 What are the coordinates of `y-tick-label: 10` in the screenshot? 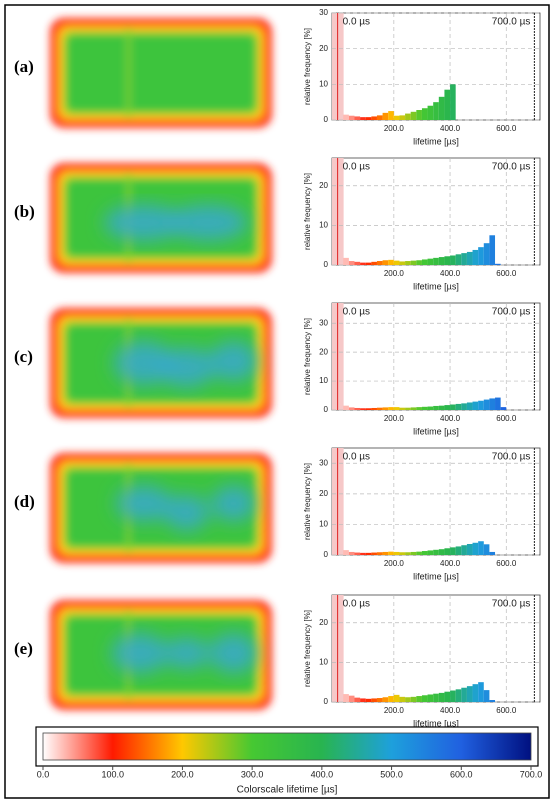 It's located at (323, 661).